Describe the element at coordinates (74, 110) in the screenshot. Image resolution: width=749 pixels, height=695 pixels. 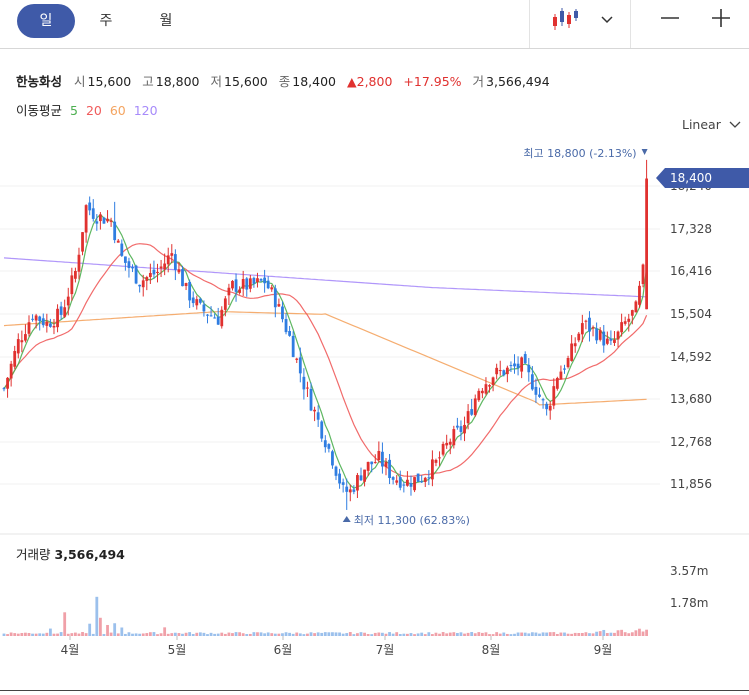
I see `ma-5: 5` at that location.